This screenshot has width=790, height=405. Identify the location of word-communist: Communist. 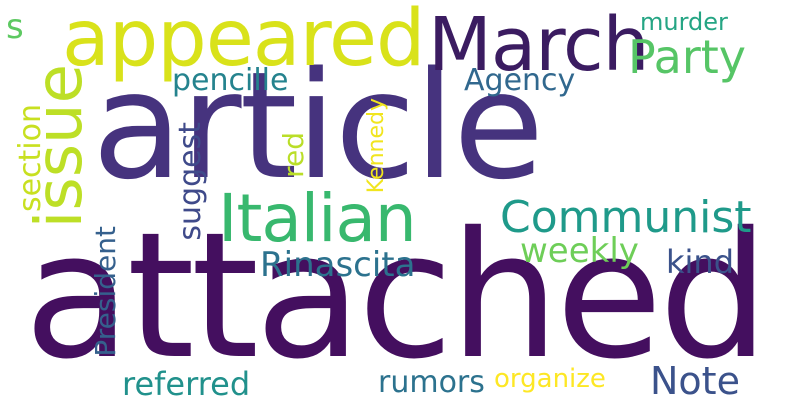
(626, 217).